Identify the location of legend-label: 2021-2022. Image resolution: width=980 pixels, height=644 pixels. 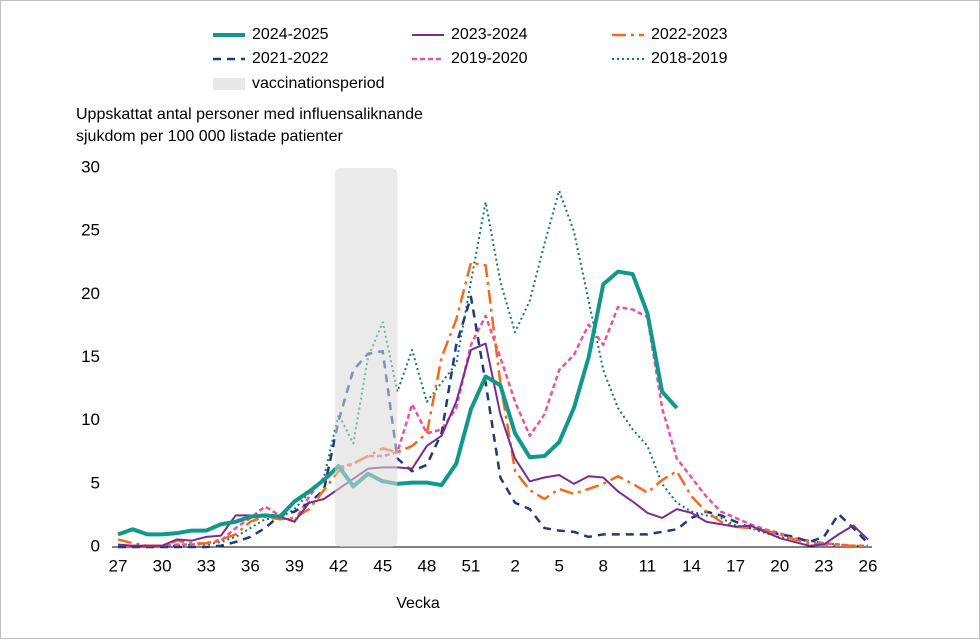
(290, 58).